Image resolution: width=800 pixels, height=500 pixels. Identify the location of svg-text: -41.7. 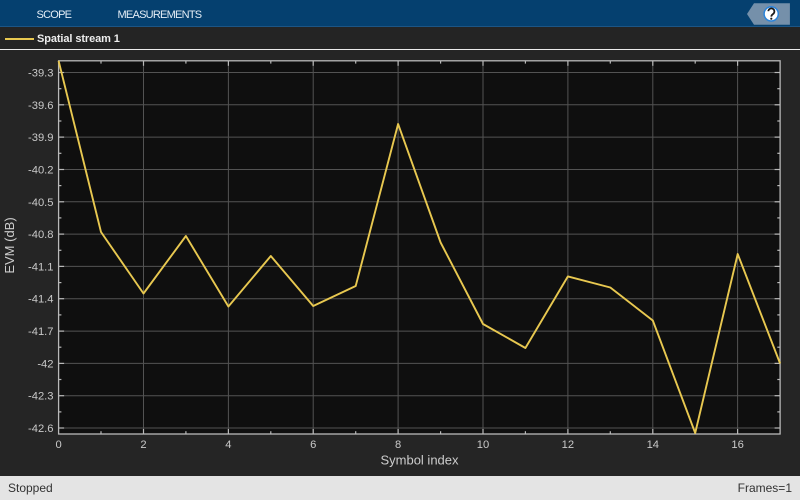
(41, 332).